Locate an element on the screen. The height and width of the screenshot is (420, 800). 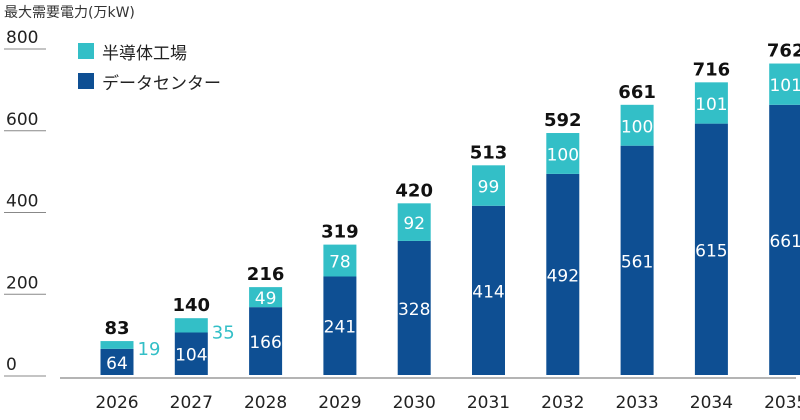
x-tick-label: 2035 is located at coordinates (782, 403).